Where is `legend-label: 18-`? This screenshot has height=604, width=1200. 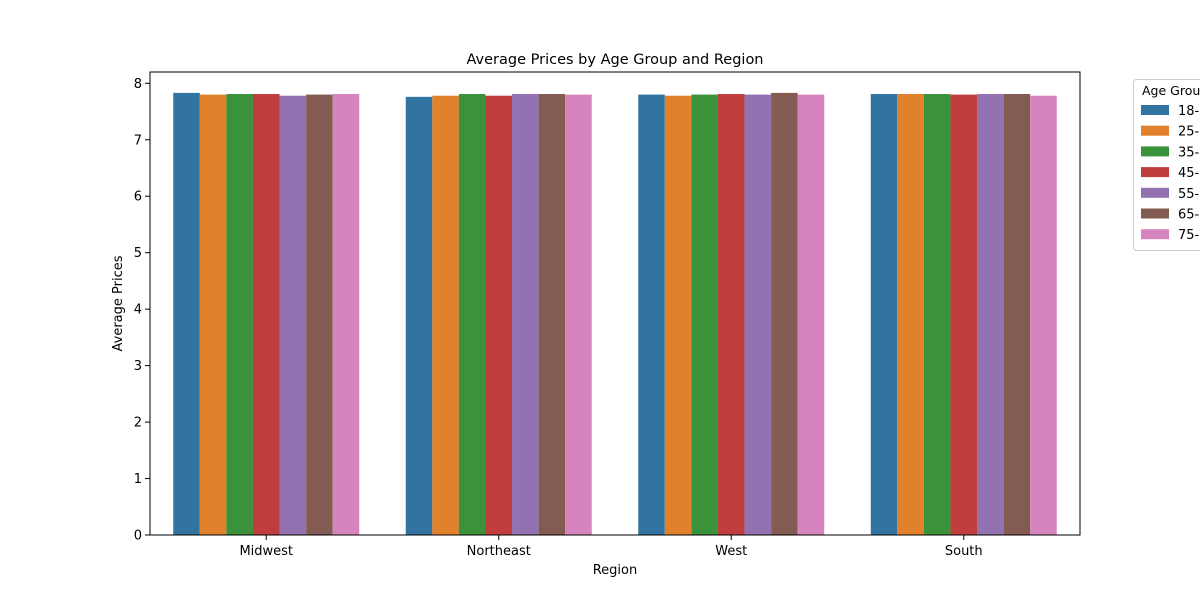 legend-label: 18- is located at coordinates (1189, 111).